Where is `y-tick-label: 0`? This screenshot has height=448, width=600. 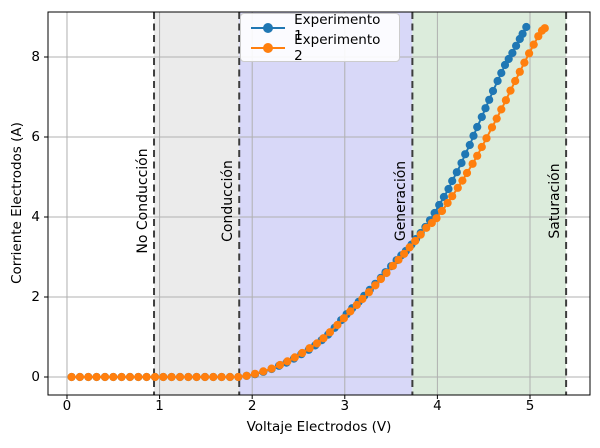 y-tick-label: 0 is located at coordinates (35, 377).